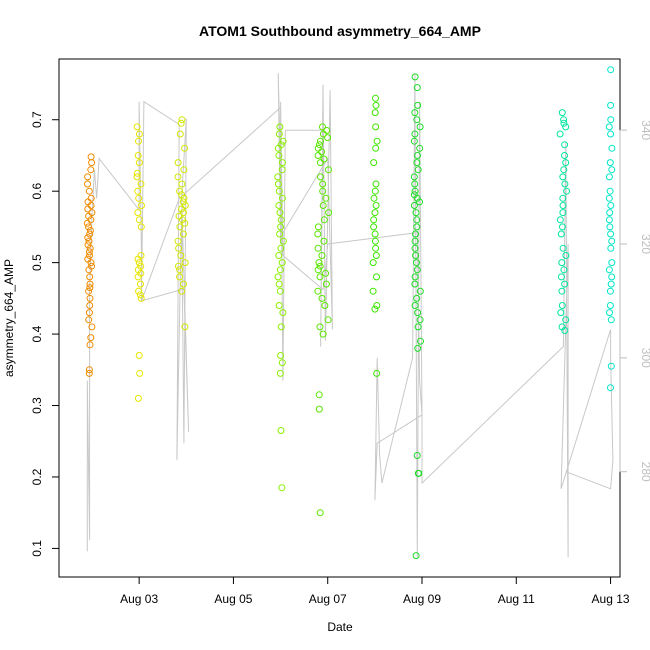  Describe the element at coordinates (37, 262) in the screenshot. I see `y-tick-label: 0.5` at that location.